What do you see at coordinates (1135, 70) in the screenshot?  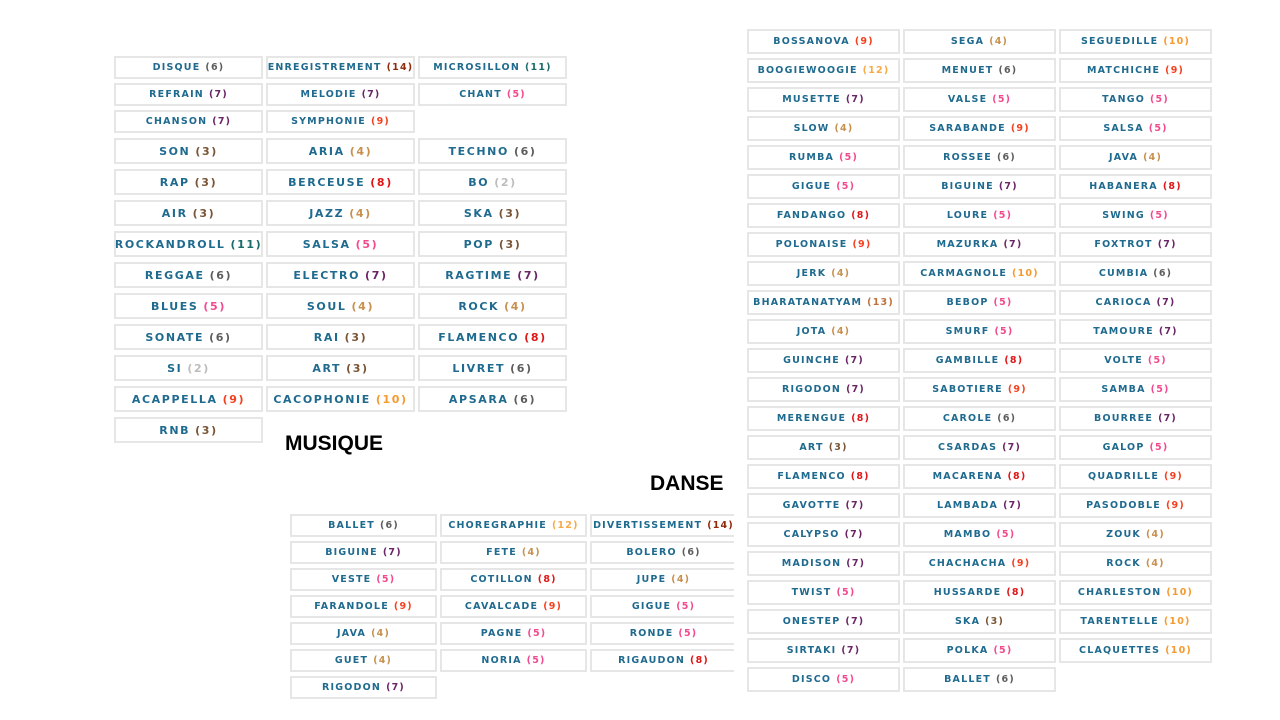 I see `word-tag: MATCHICHE 9` at bounding box center [1135, 70].